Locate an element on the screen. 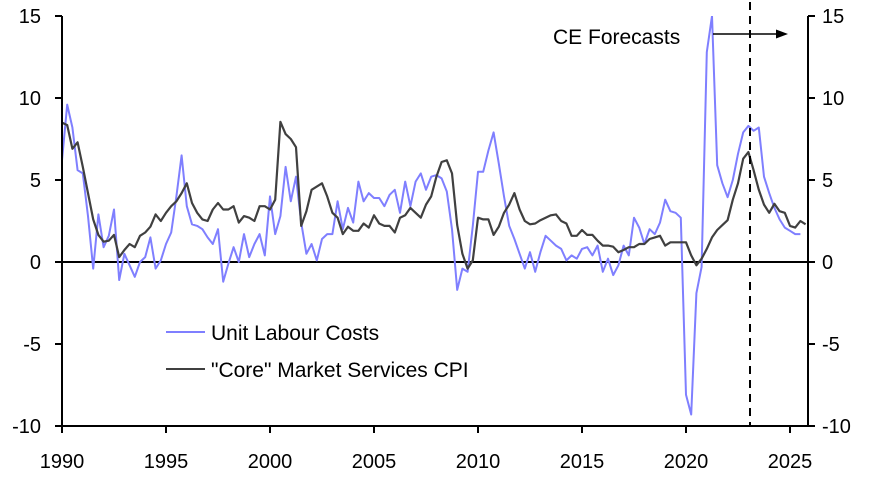 Image resolution: width=877 pixels, height=489 pixels. y-tick-label-left: -5 is located at coordinates (32, 345).